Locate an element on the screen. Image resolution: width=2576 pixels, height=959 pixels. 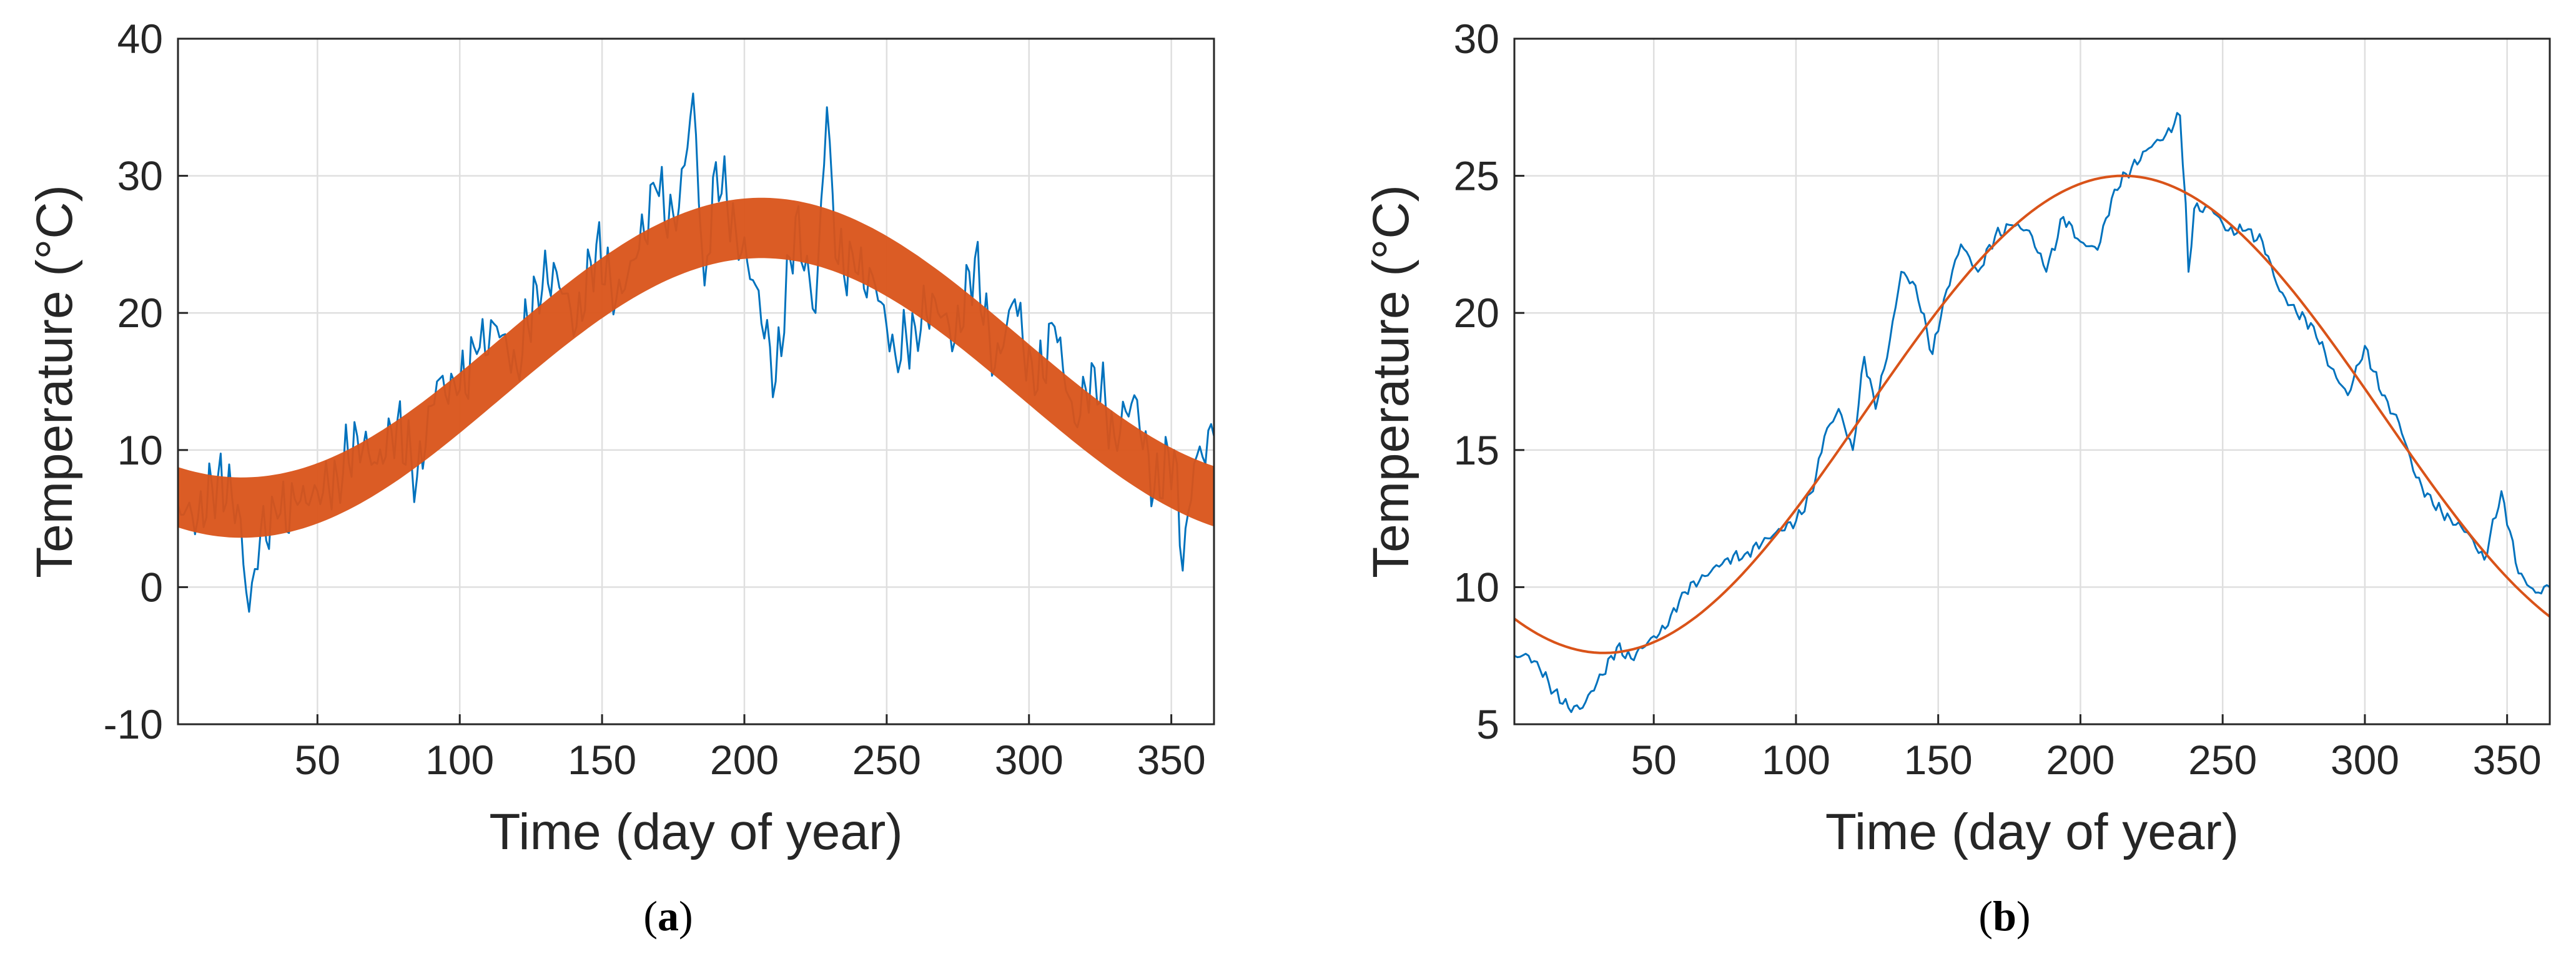
caption-letter: b is located at coordinates (2005, 916).